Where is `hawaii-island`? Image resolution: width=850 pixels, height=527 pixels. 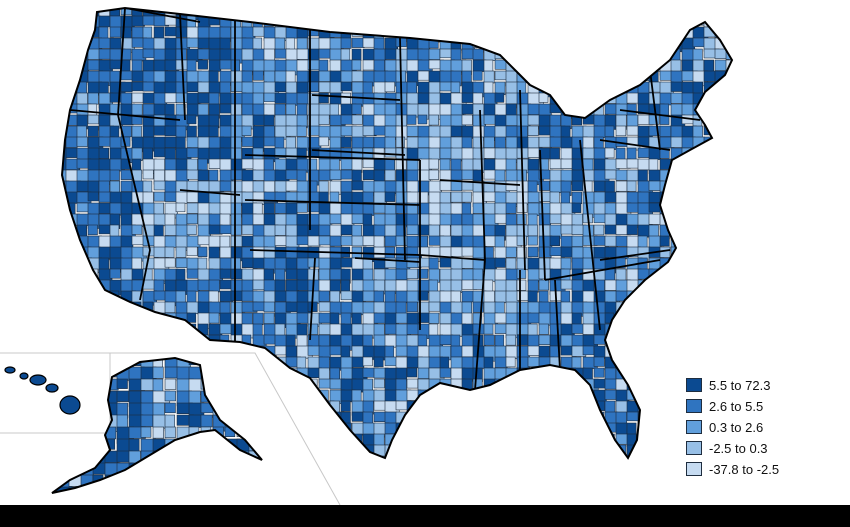
hawaii-island is located at coordinates (24, 376).